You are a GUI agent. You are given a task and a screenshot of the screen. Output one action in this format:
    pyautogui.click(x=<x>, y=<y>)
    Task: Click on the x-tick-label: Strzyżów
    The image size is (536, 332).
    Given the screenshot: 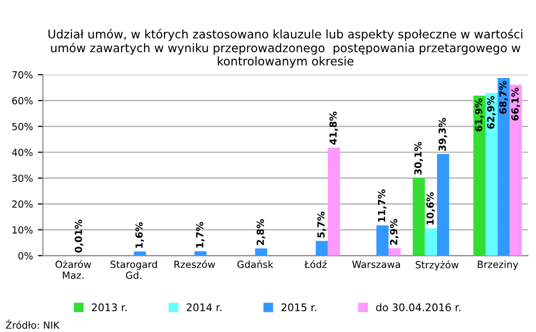 What is the action you would take?
    pyautogui.click(x=437, y=265)
    